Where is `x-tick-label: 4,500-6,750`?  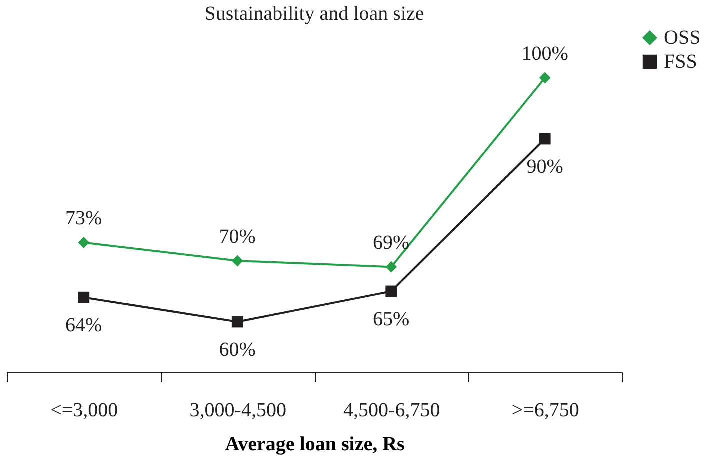
x-tick-label: 4,500-6,750 is located at coordinates (392, 411).